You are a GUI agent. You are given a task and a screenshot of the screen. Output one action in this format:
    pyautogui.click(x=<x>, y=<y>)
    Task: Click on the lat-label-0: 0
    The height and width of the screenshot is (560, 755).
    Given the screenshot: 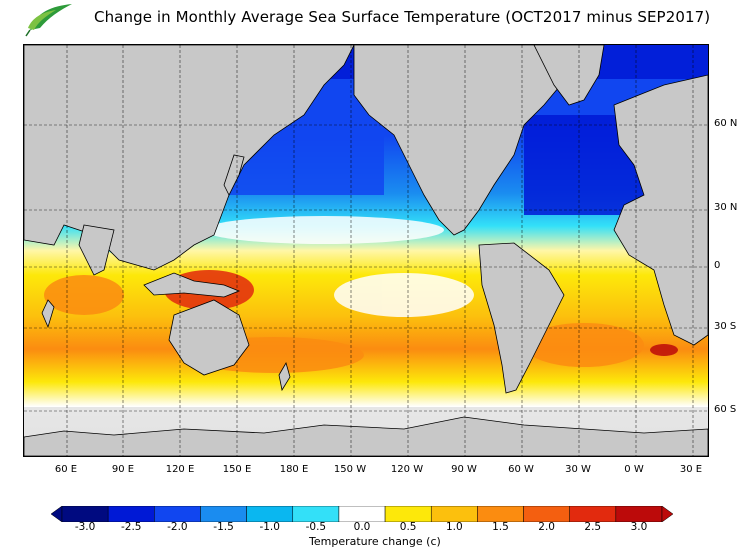 What is the action you would take?
    pyautogui.click(x=717, y=265)
    